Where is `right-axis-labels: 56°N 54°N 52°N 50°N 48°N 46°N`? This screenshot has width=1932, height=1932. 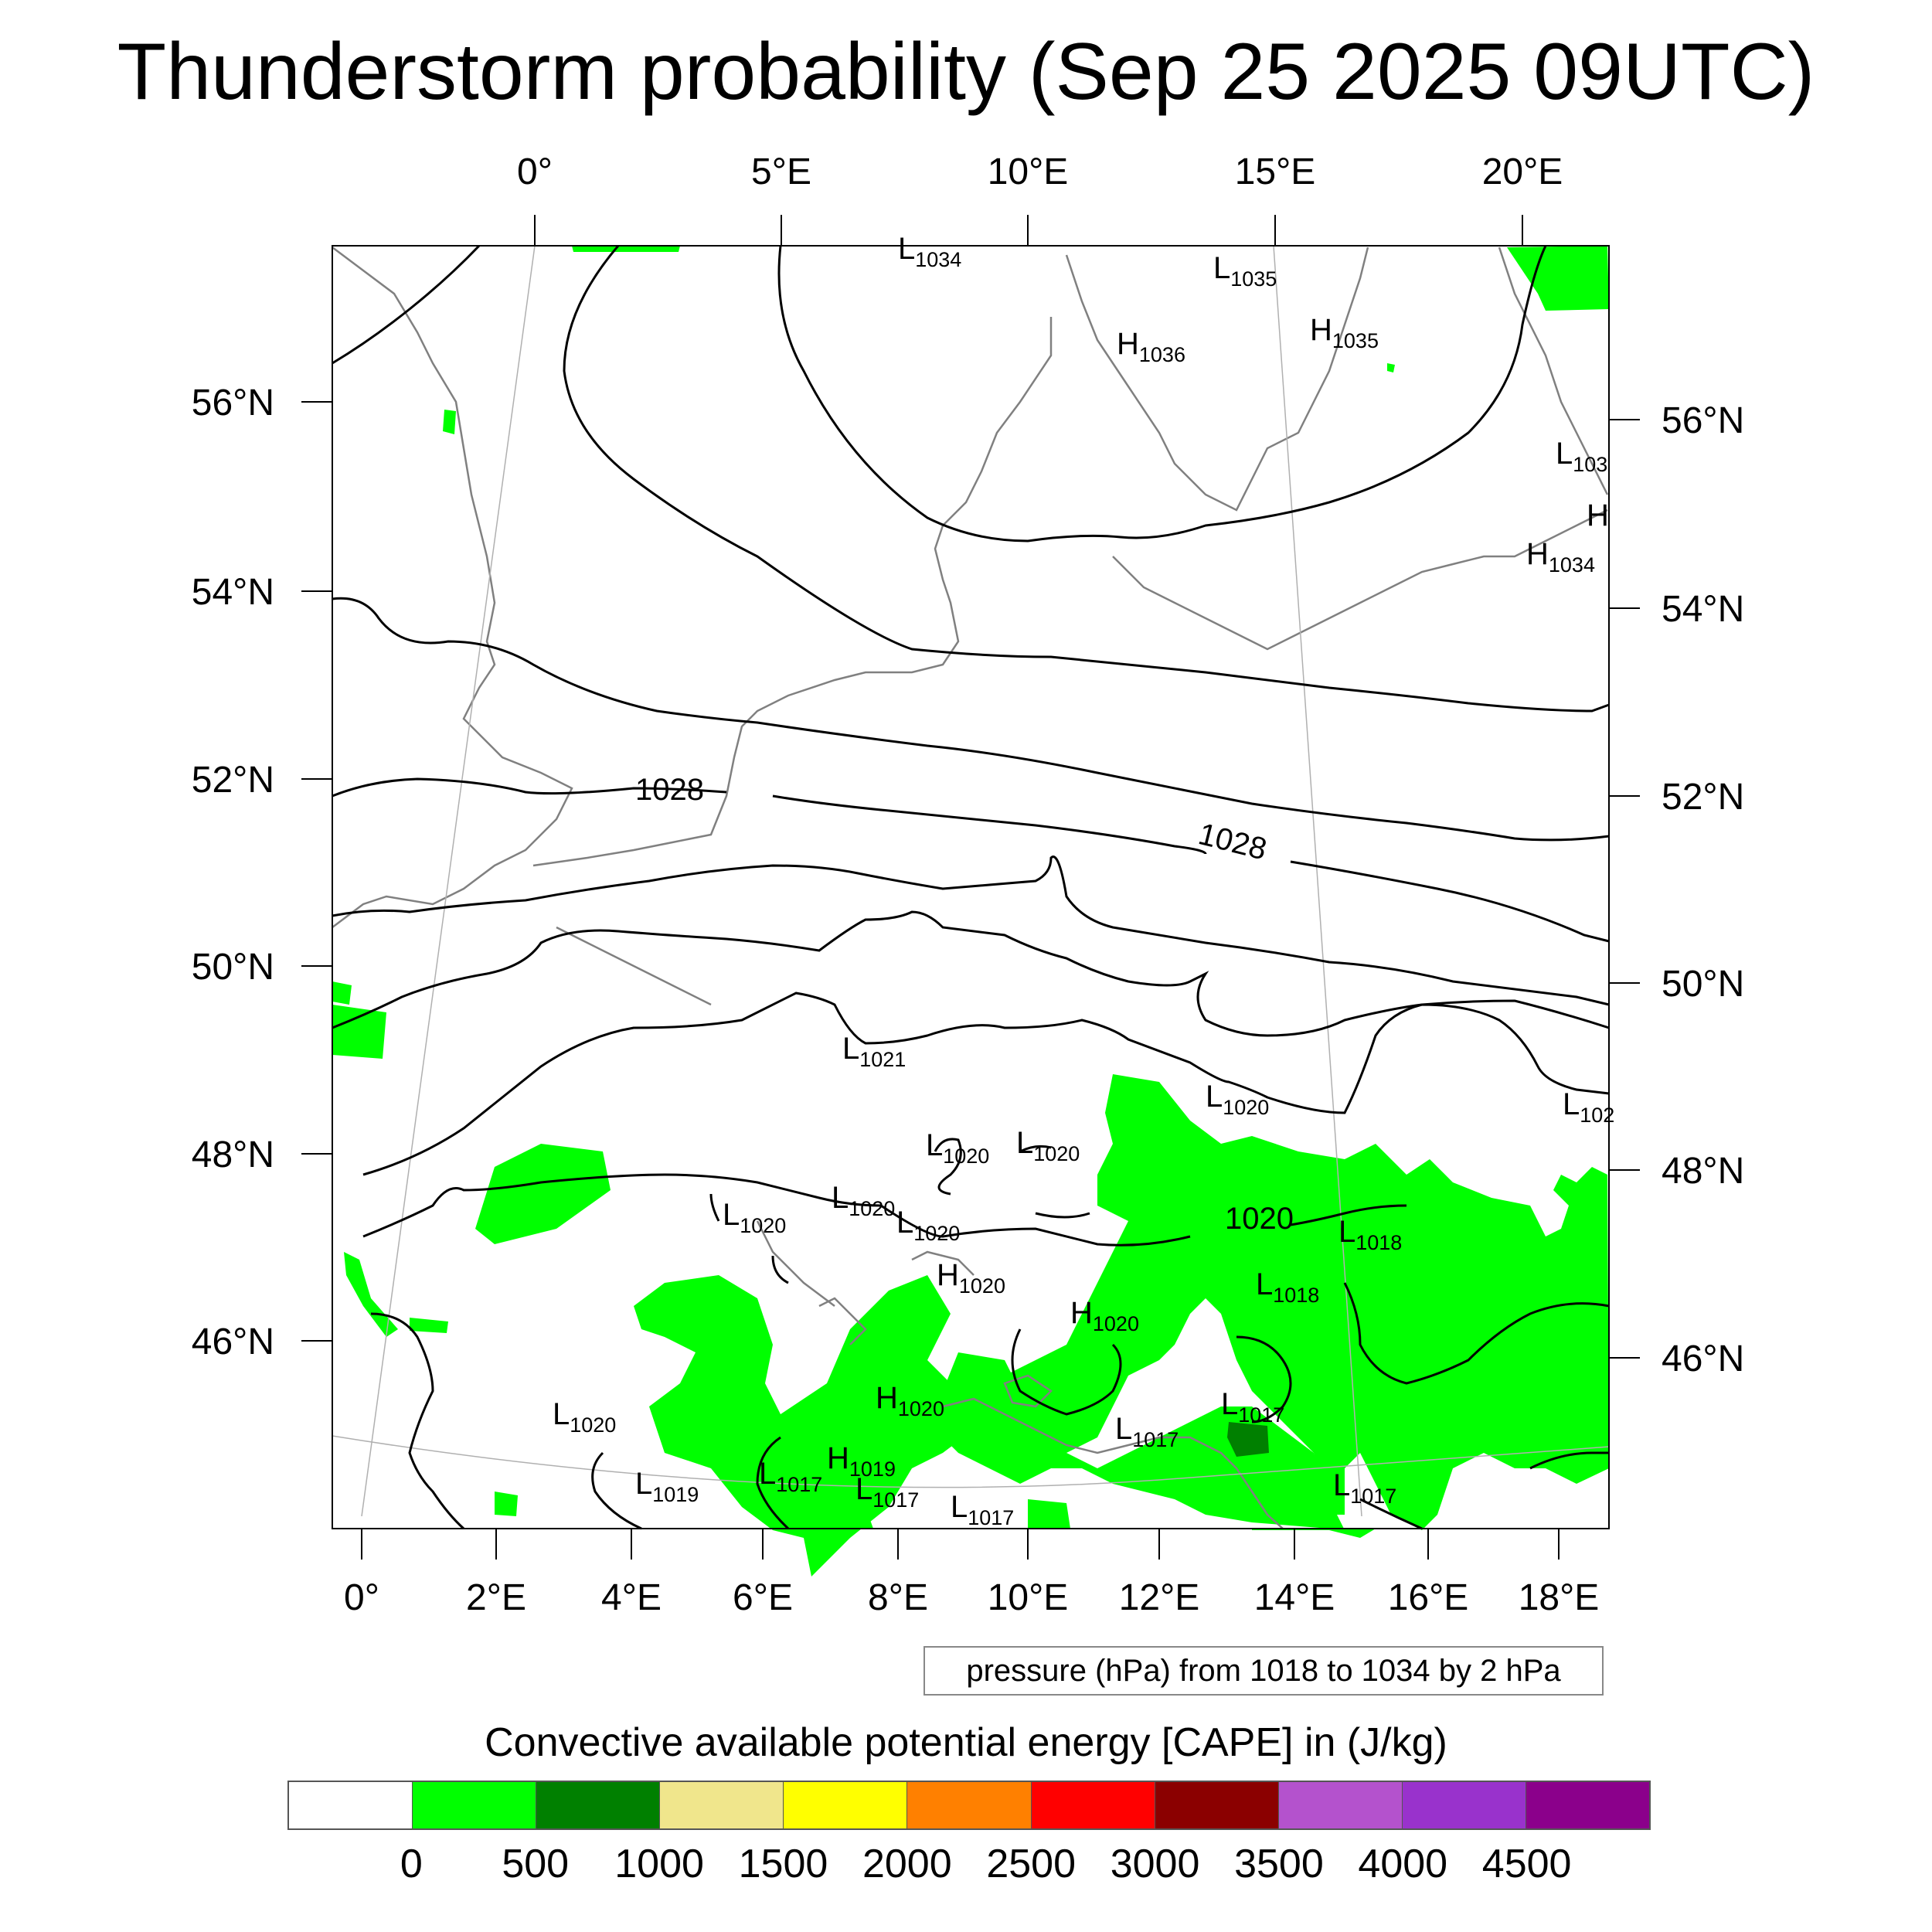
right-axis-labels: 56°N 54°N 52°N 50°N 48°N 46°N is located at coordinates (1703, 890).